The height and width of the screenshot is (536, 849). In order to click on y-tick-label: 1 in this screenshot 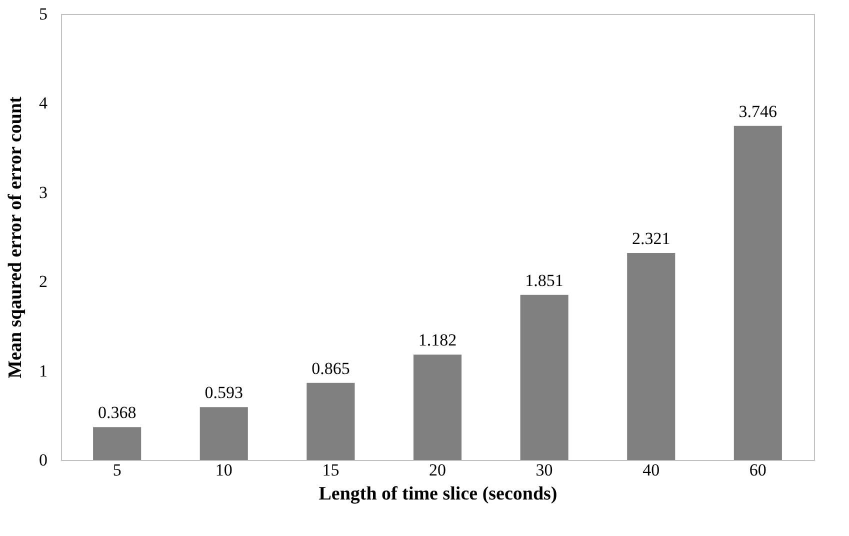, I will do `click(43, 370)`.